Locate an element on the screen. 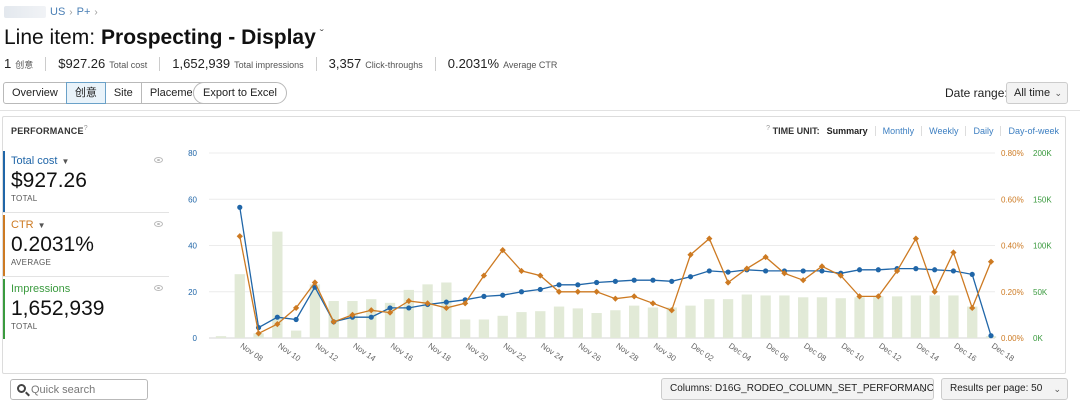 The image size is (1080, 404). y-left-tick-label: 80 is located at coordinates (192, 153).